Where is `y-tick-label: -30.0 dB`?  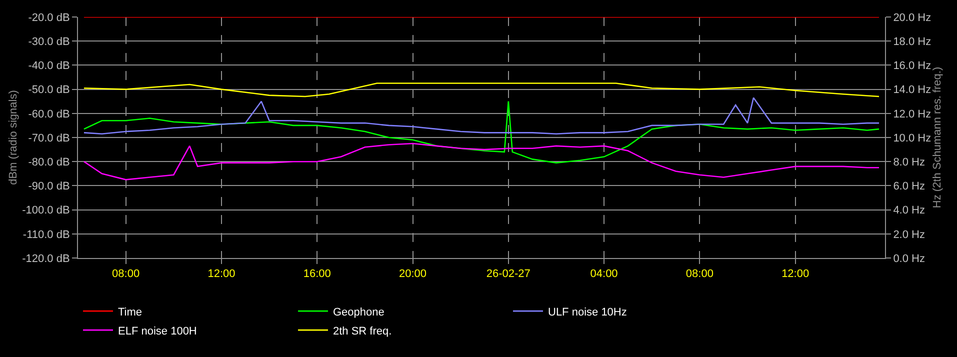 y-tick-label: -30.0 dB is located at coordinates (49, 42).